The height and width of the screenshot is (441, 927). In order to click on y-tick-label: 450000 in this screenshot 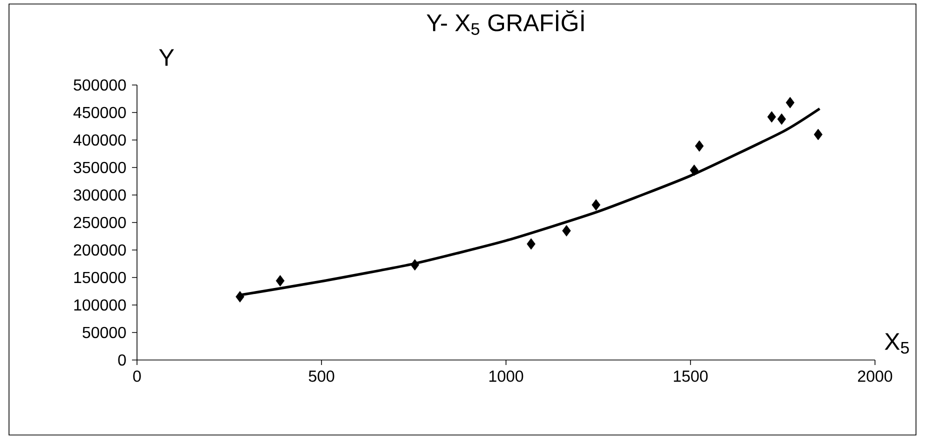, I will do `click(99, 112)`.